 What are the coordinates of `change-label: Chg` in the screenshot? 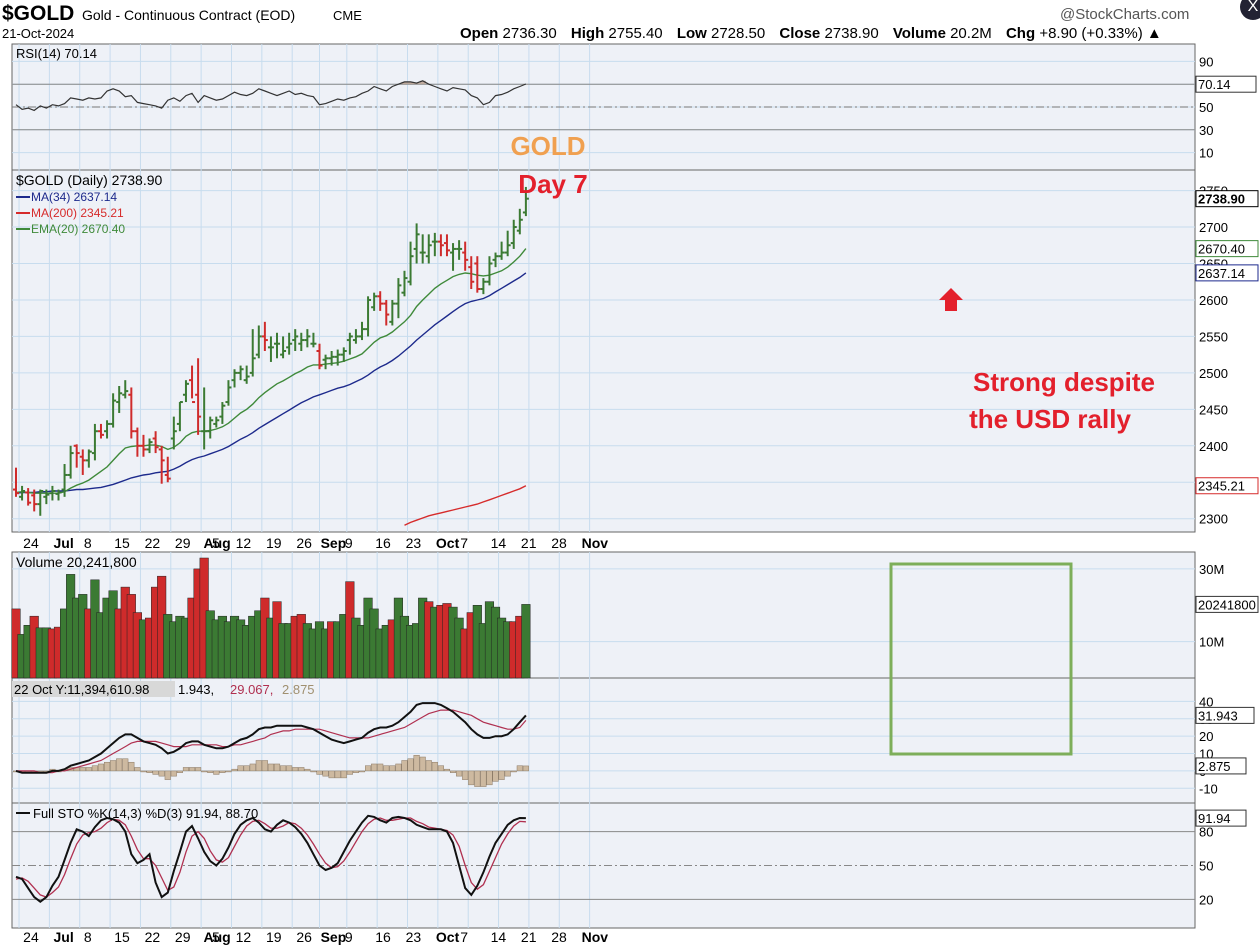 It's located at (1020, 33).